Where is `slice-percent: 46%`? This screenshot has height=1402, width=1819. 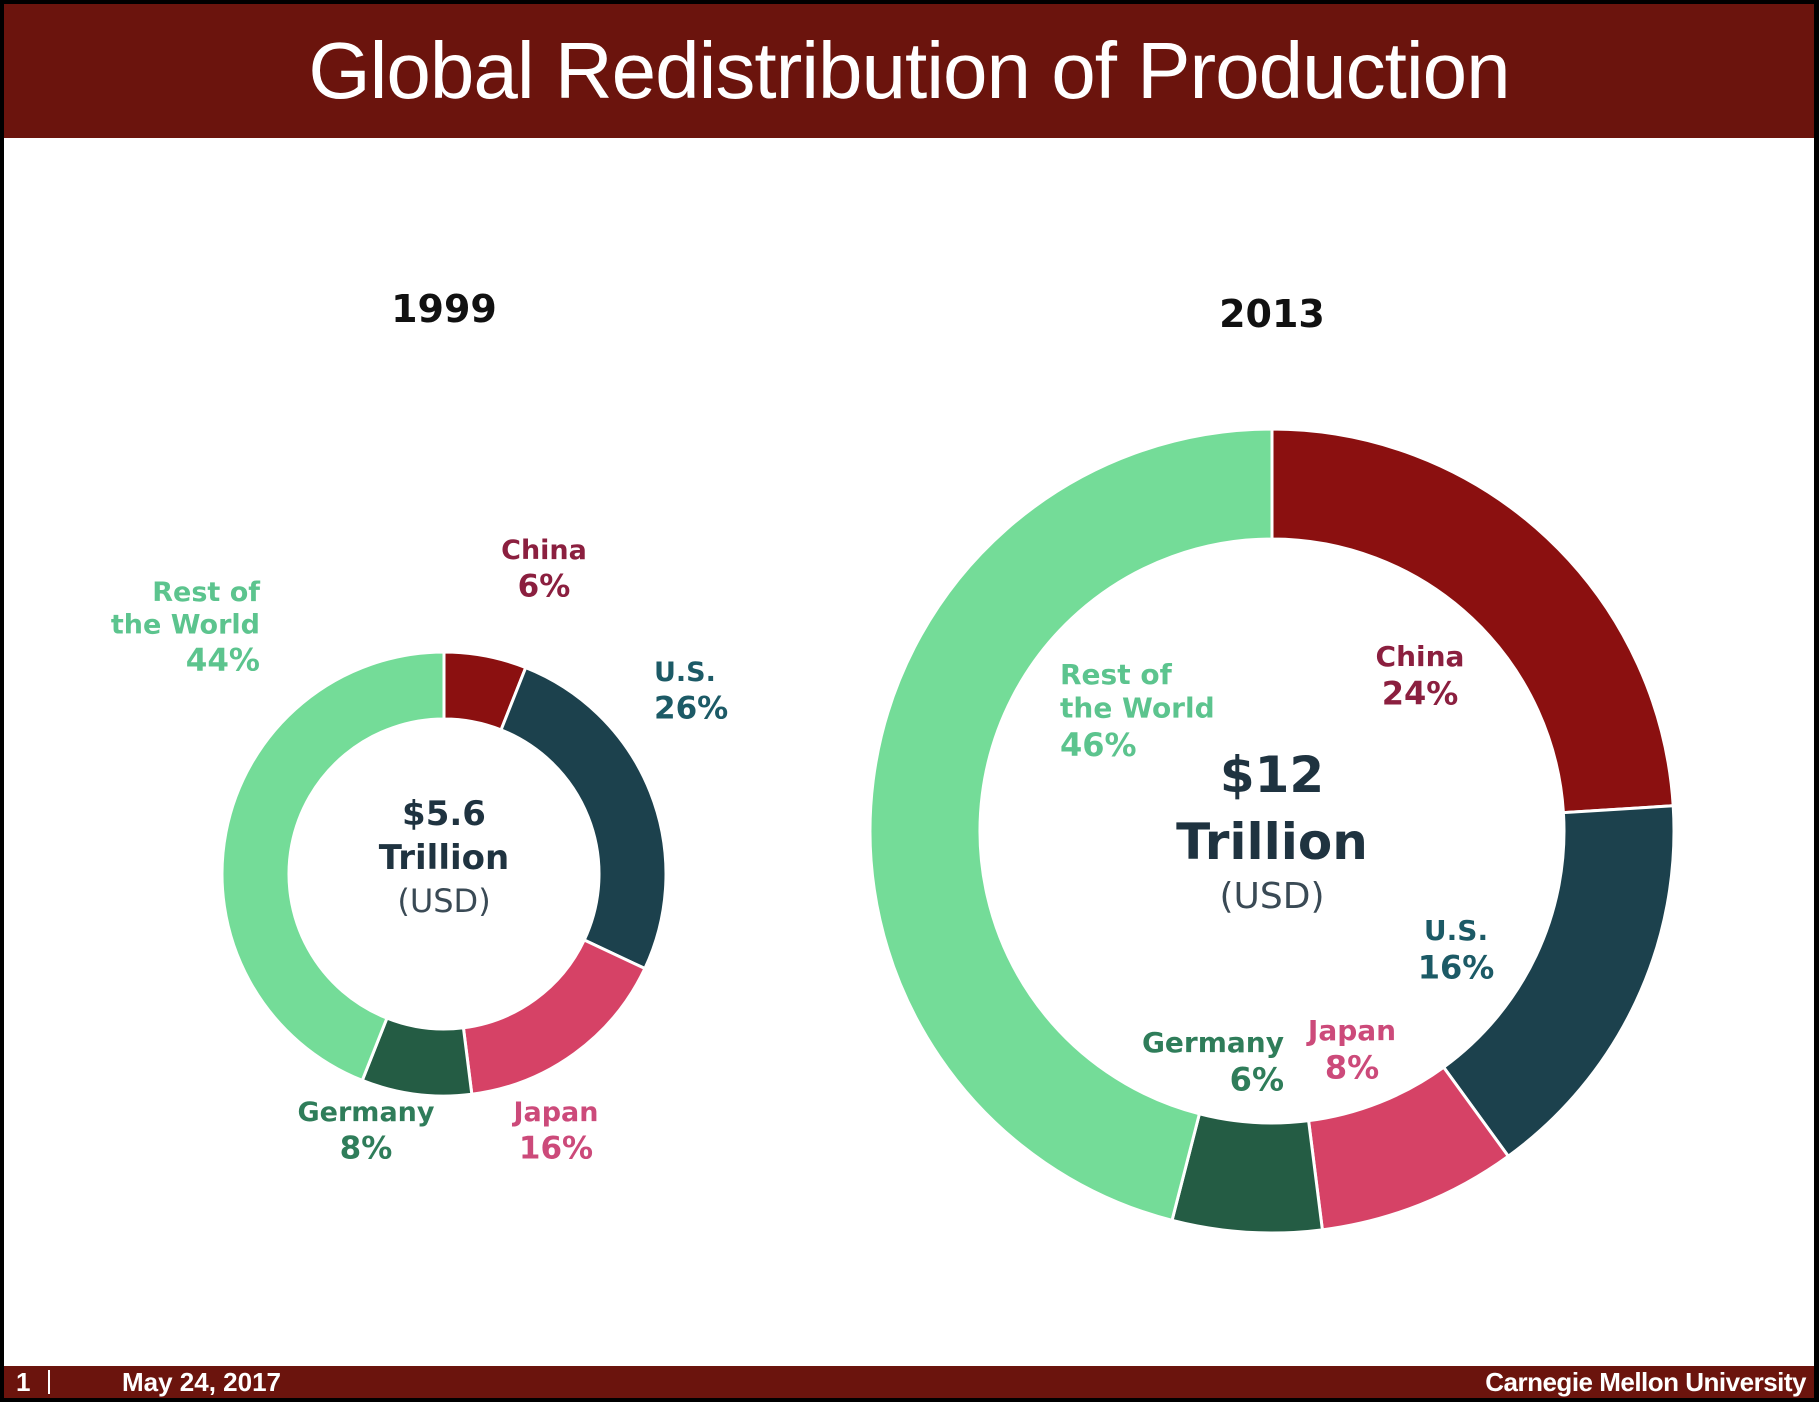 slice-percent: 46% is located at coordinates (1098, 745).